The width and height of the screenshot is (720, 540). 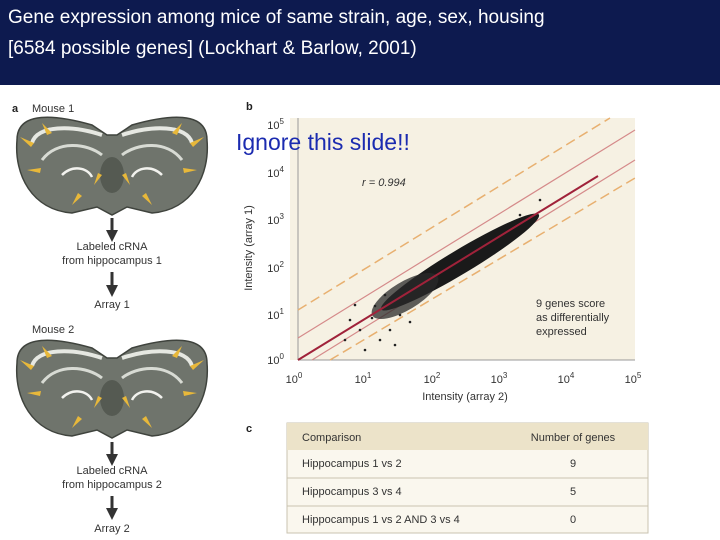 I want to click on panel-label: a, so click(x=15, y=109).